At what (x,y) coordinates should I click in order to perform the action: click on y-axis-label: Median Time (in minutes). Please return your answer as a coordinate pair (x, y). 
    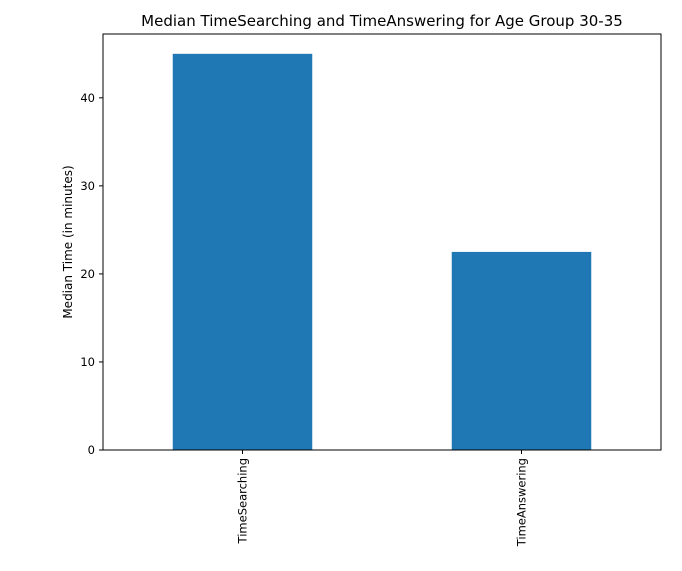
    Looking at the image, I should click on (68, 241).